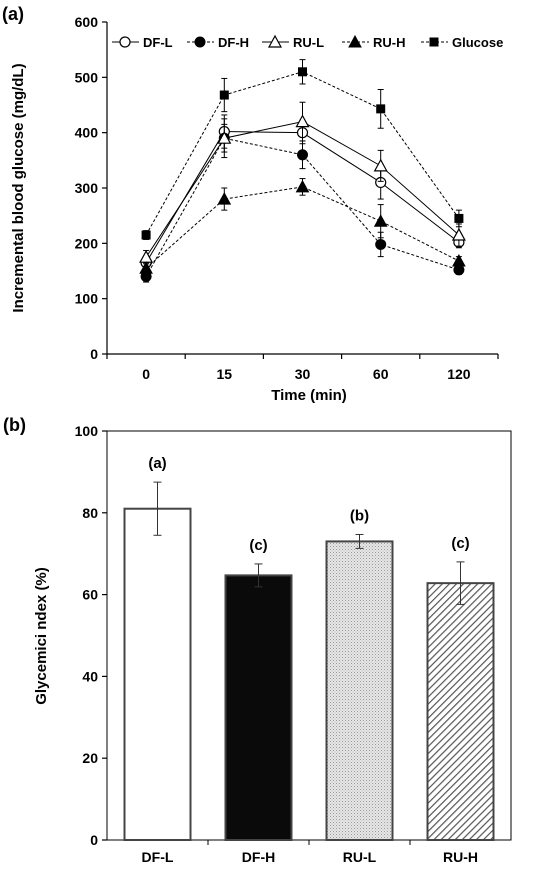 The image size is (534, 873). I want to click on bar-group-df-h: (c), so click(258, 689).